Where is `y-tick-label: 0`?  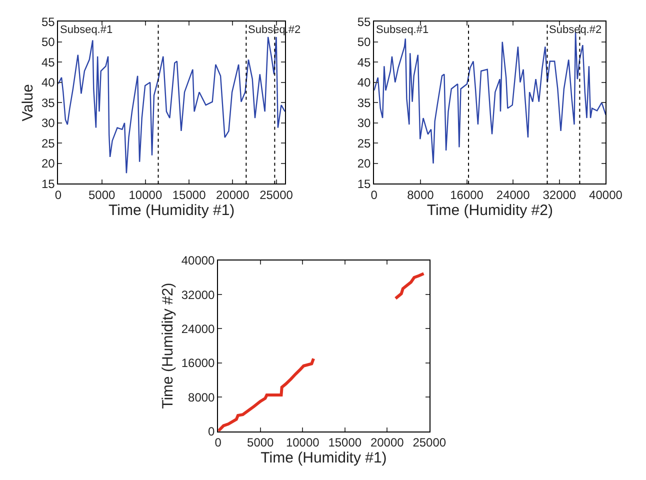
y-tick-label: 0 is located at coordinates (212, 431).